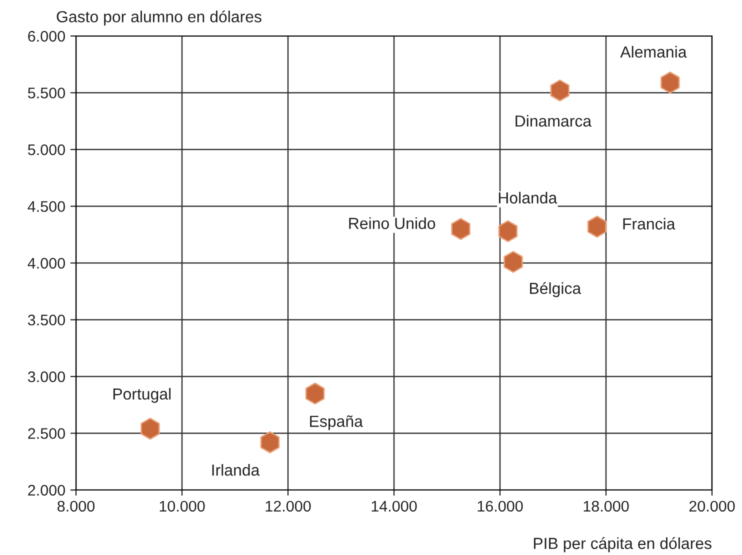 This screenshot has width=742, height=555. I want to click on y-tick-label: 3.500, so click(46, 320).